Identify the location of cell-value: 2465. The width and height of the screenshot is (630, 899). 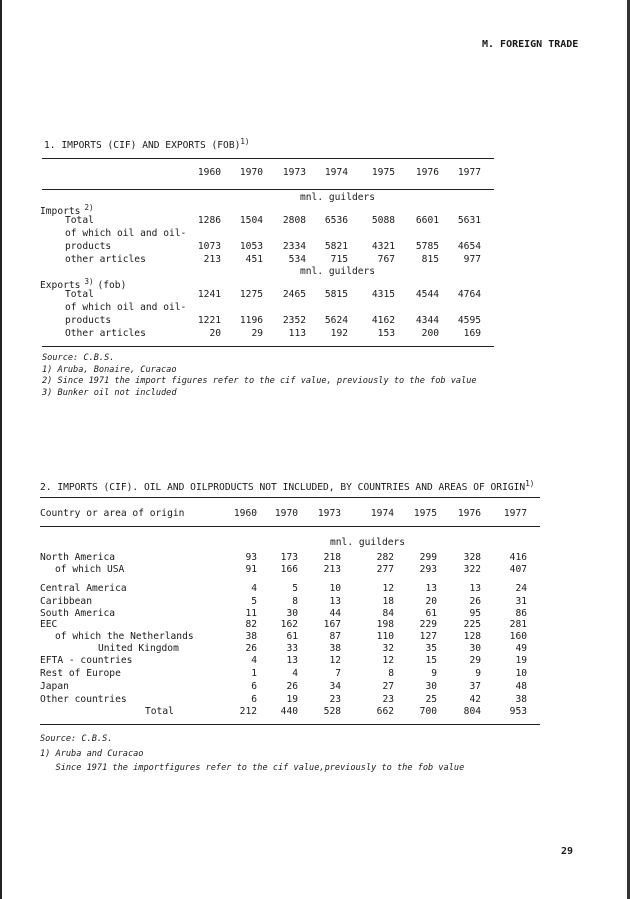
(294, 294).